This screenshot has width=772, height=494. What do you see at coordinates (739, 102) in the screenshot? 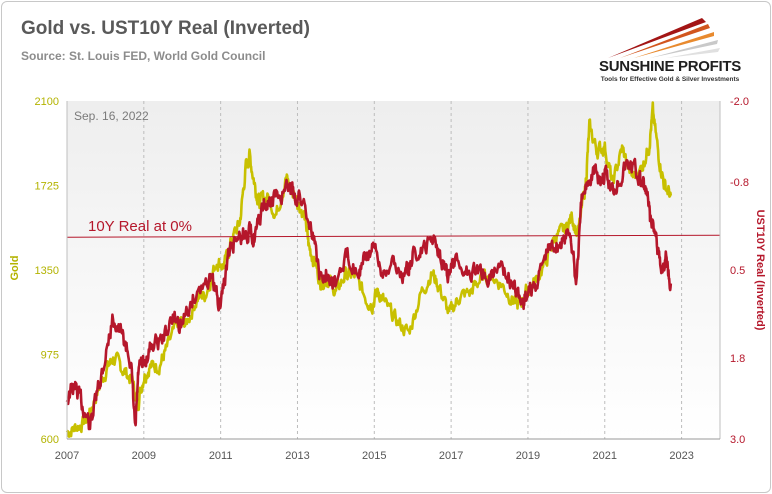
I see `right-tick-label: -2.0` at bounding box center [739, 102].